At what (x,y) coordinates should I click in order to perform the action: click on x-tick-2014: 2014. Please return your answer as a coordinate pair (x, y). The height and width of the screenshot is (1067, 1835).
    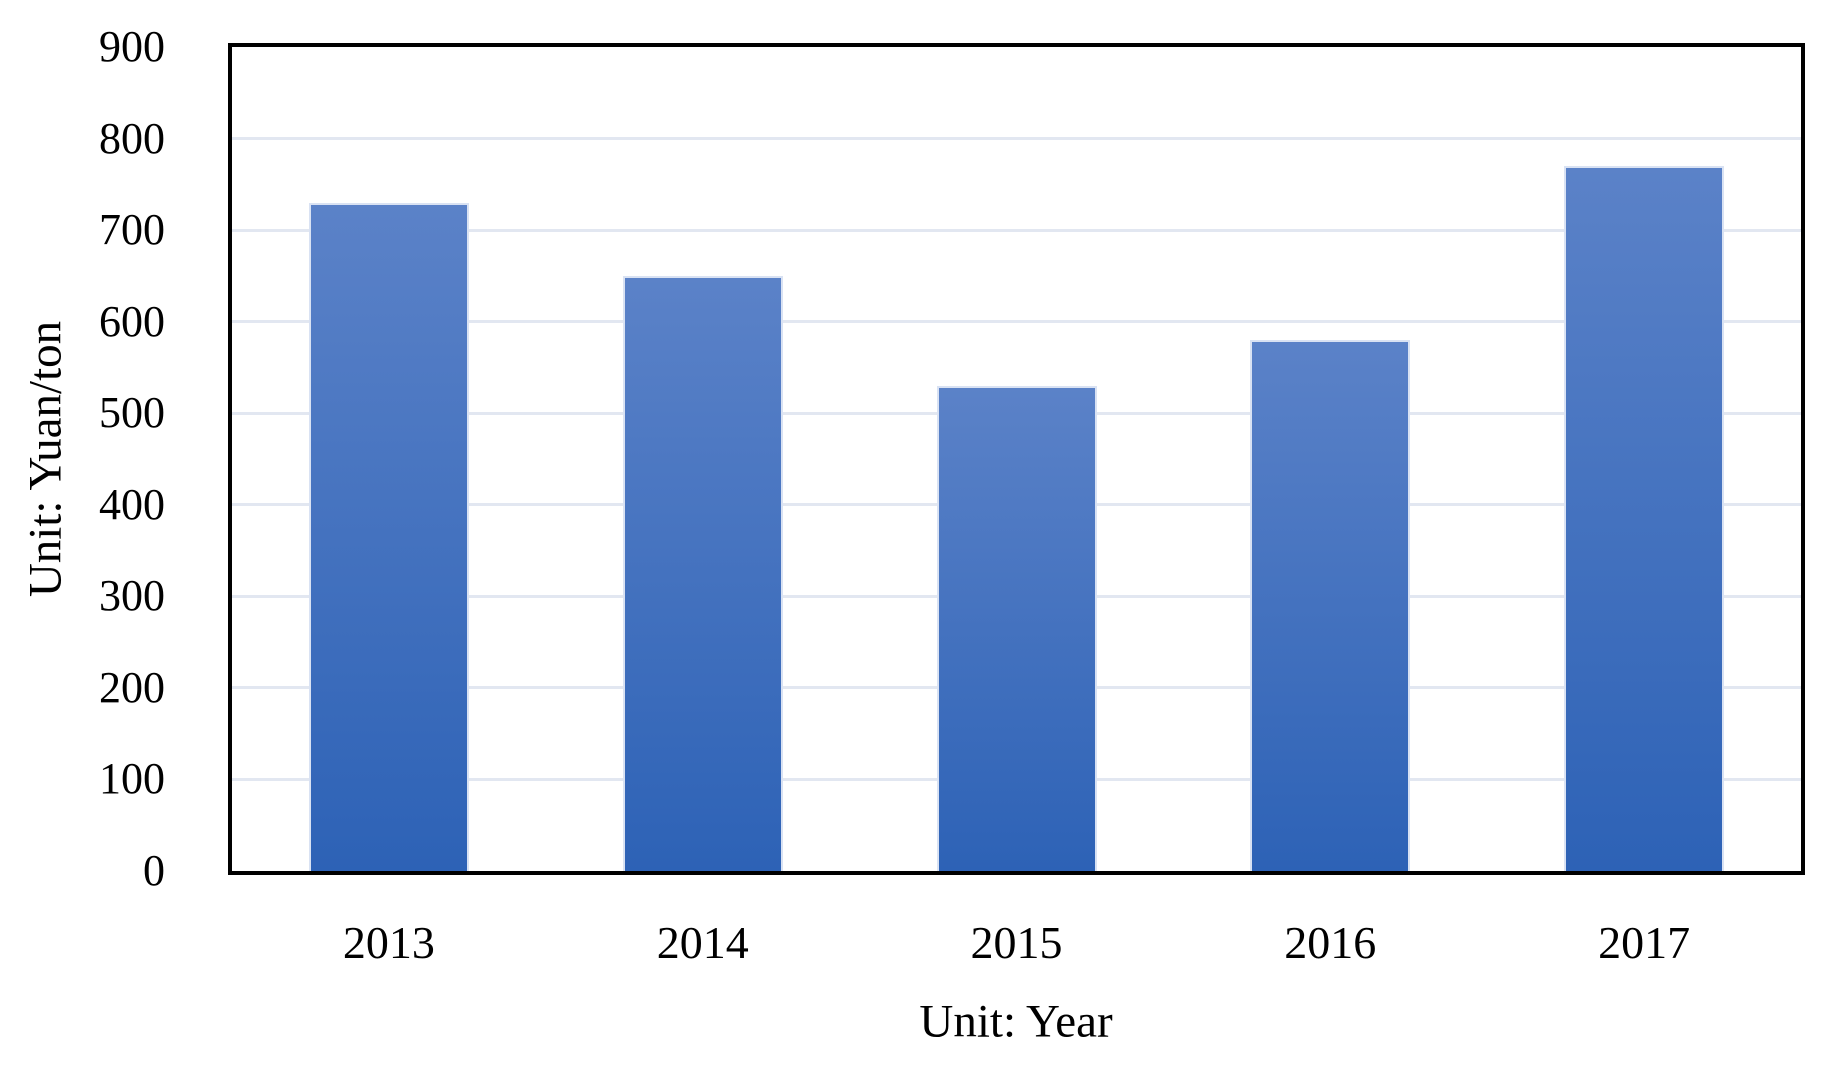
    Looking at the image, I should click on (702, 942).